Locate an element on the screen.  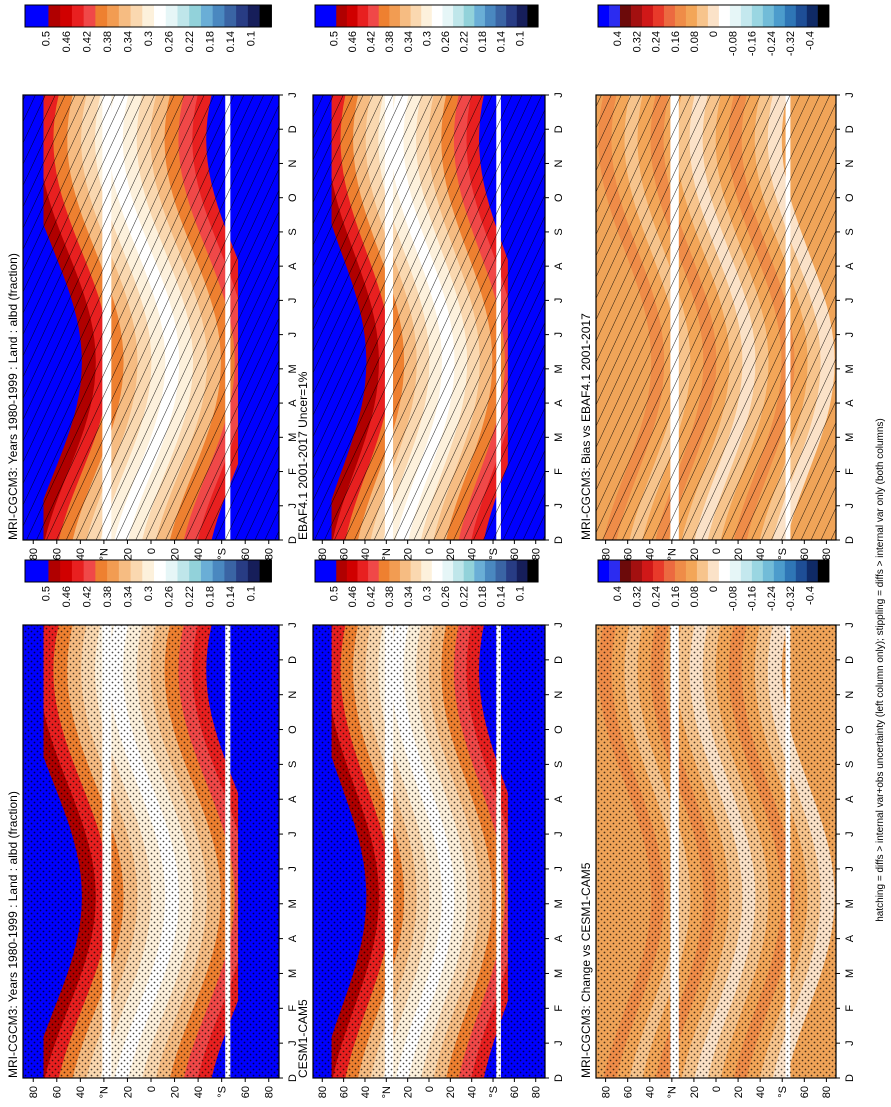
colorbar-tick-label: 0 is located at coordinates (714, 589).